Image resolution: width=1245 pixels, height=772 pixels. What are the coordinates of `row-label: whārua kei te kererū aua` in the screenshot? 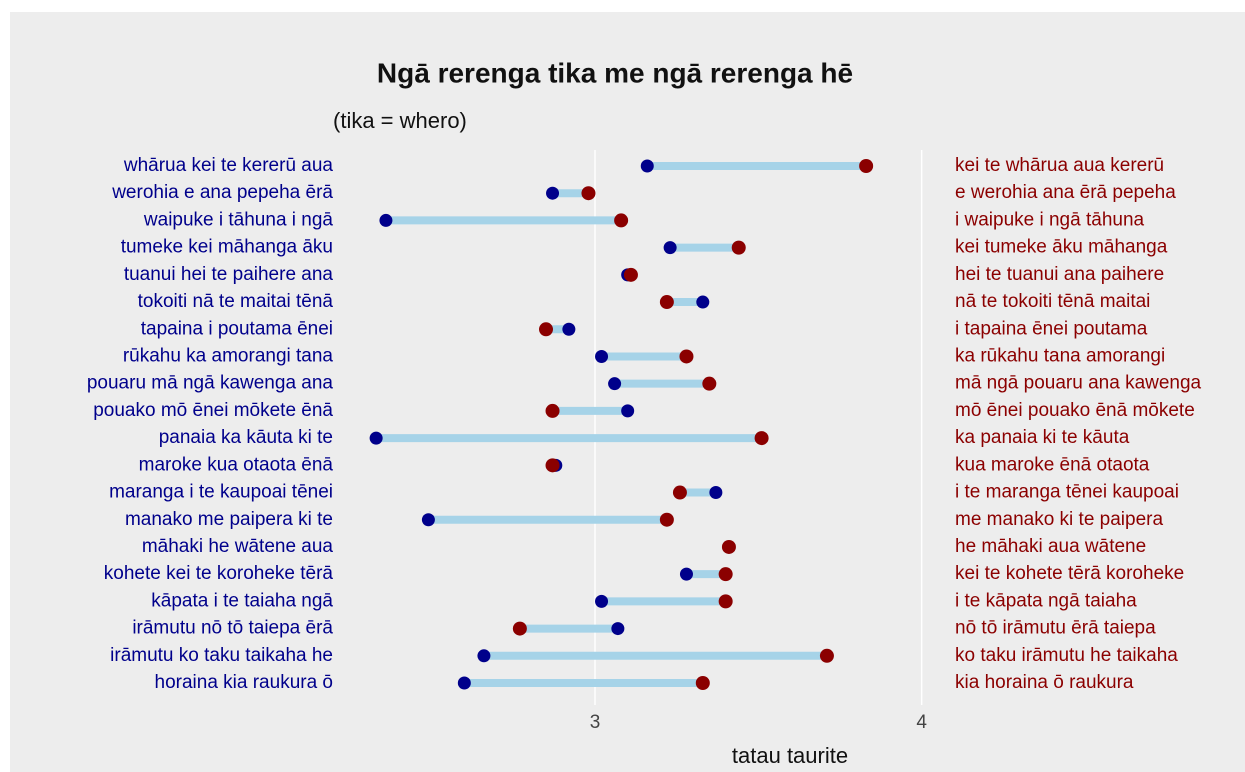 It's located at (228, 165).